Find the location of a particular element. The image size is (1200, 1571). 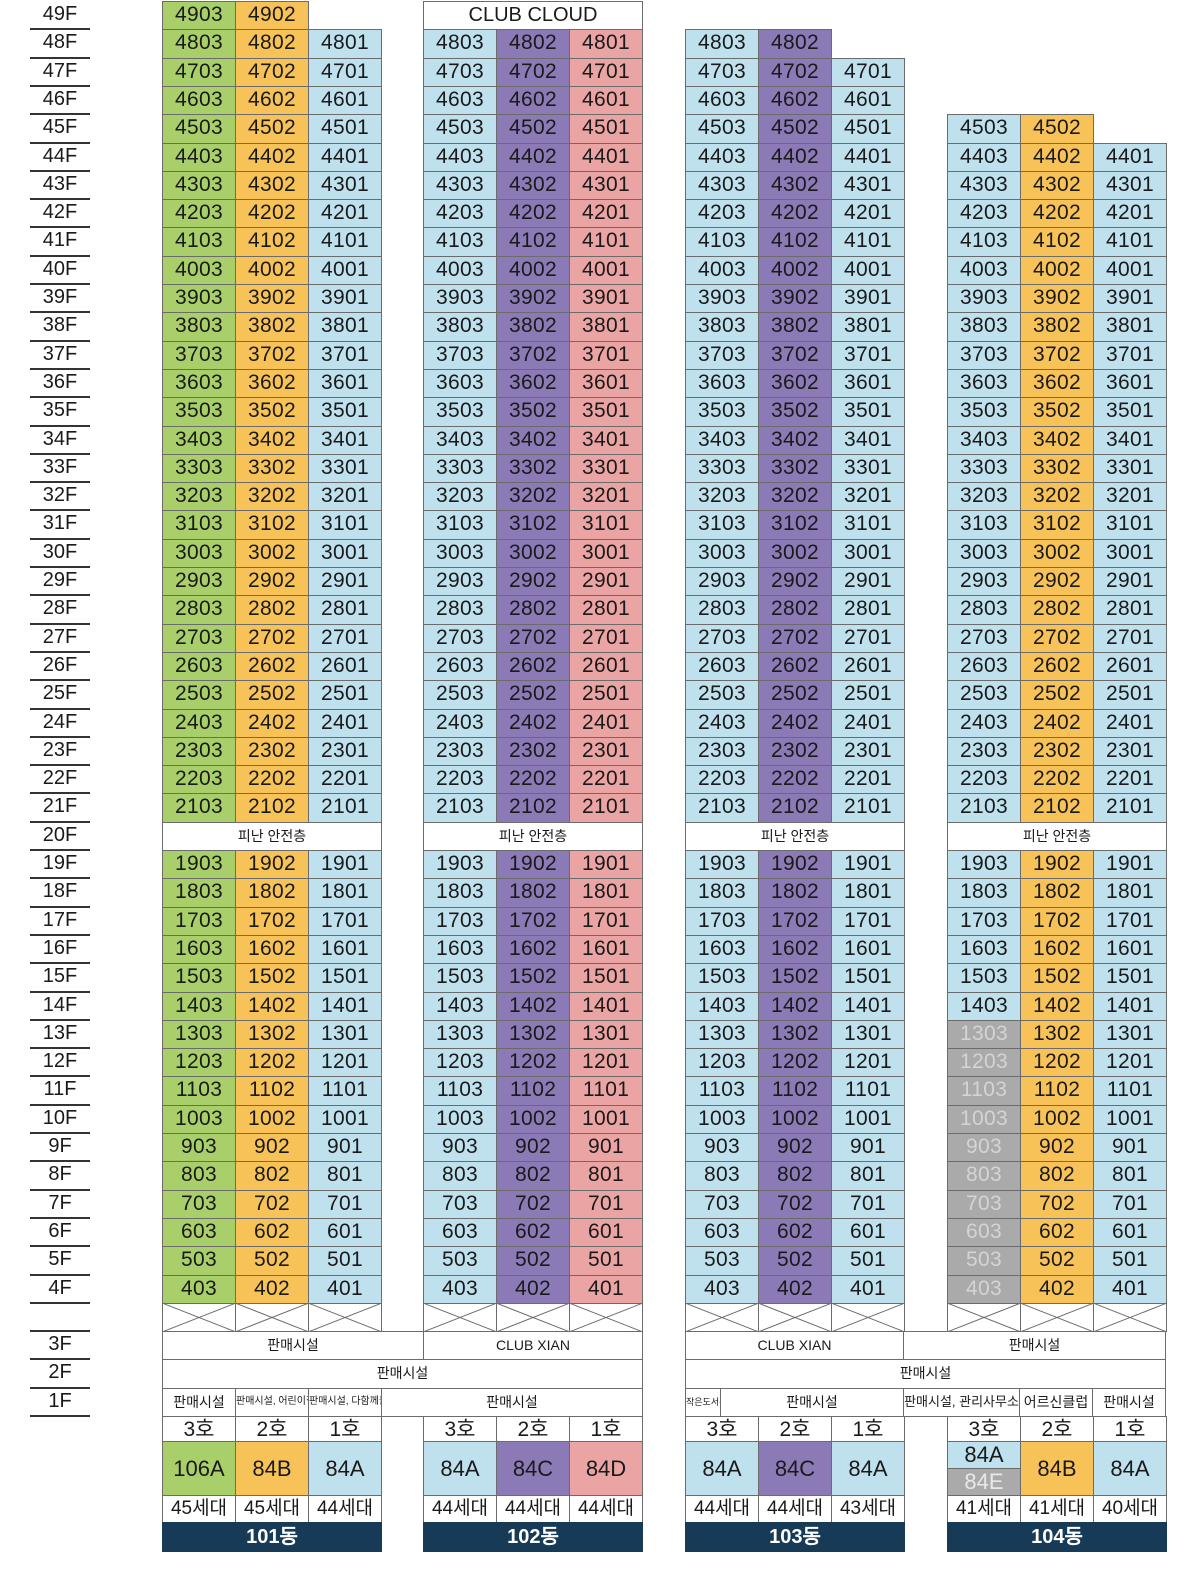

unit-cell: 401 is located at coordinates (868, 1289).